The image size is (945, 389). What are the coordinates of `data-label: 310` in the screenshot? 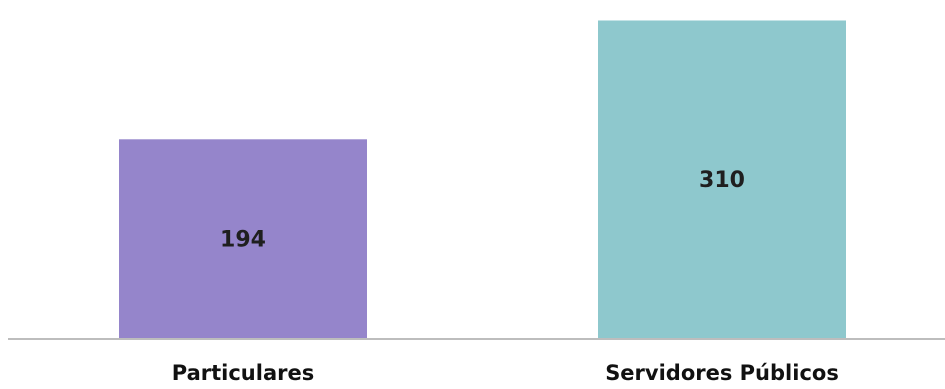 It's located at (722, 180).